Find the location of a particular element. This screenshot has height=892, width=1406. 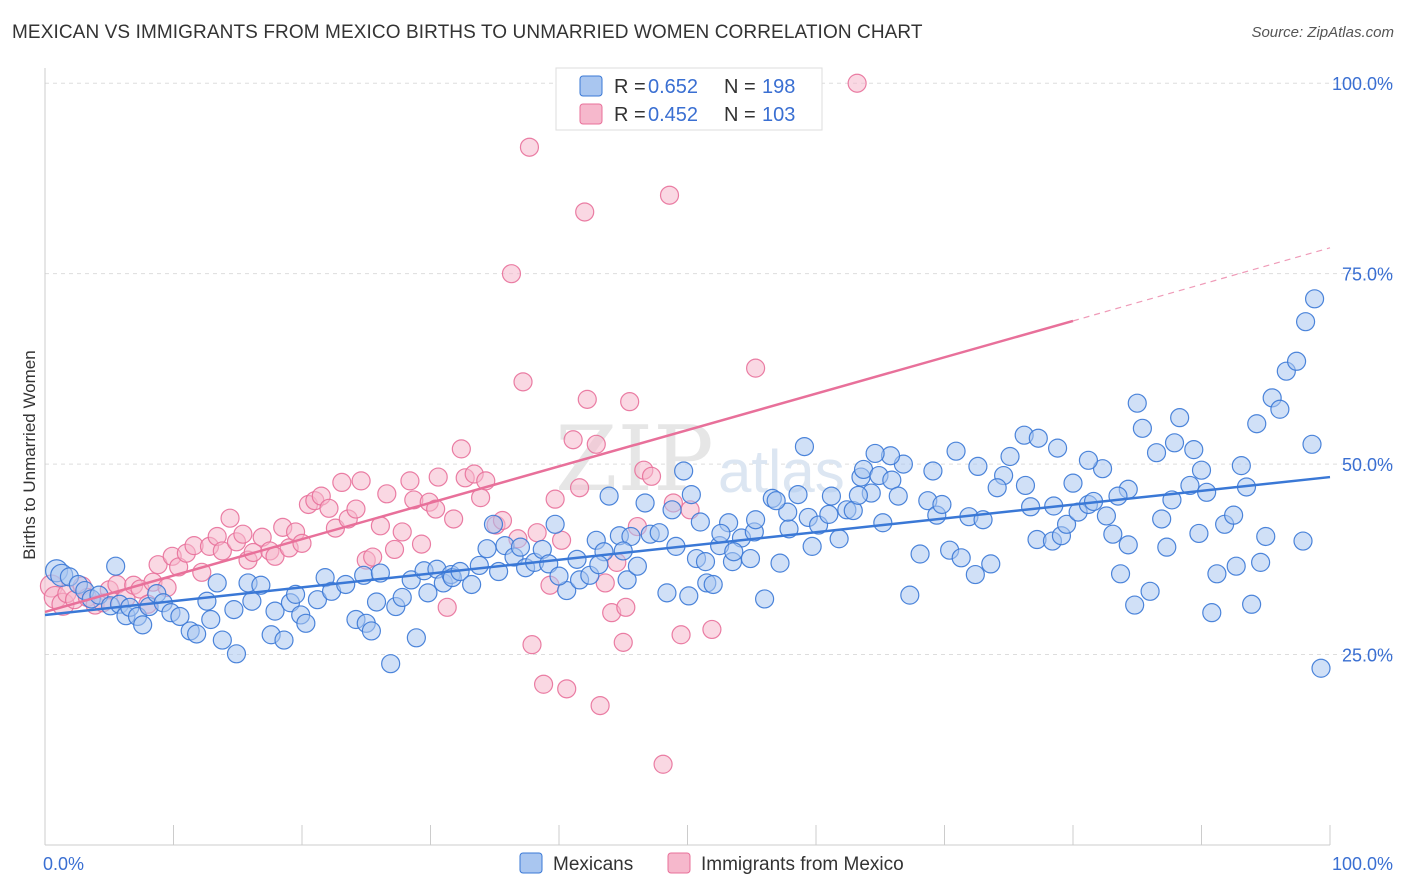

legend-bottom-label-mexicans: Mexicans is located at coordinates (593, 864).